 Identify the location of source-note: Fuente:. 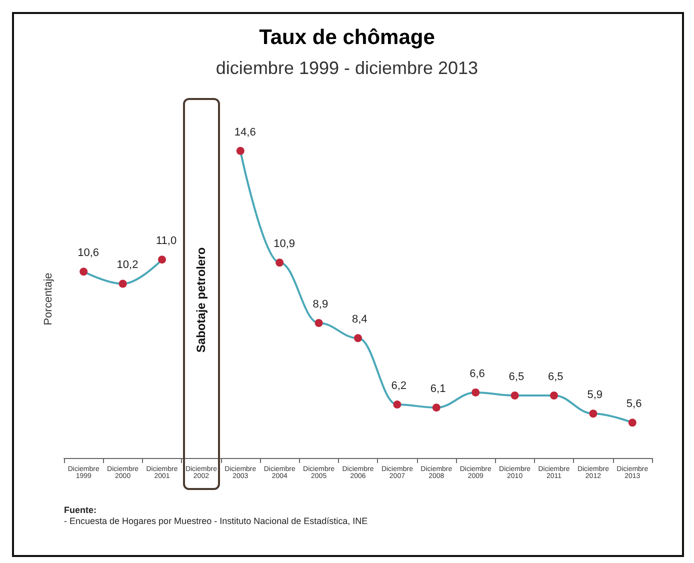
(81, 510).